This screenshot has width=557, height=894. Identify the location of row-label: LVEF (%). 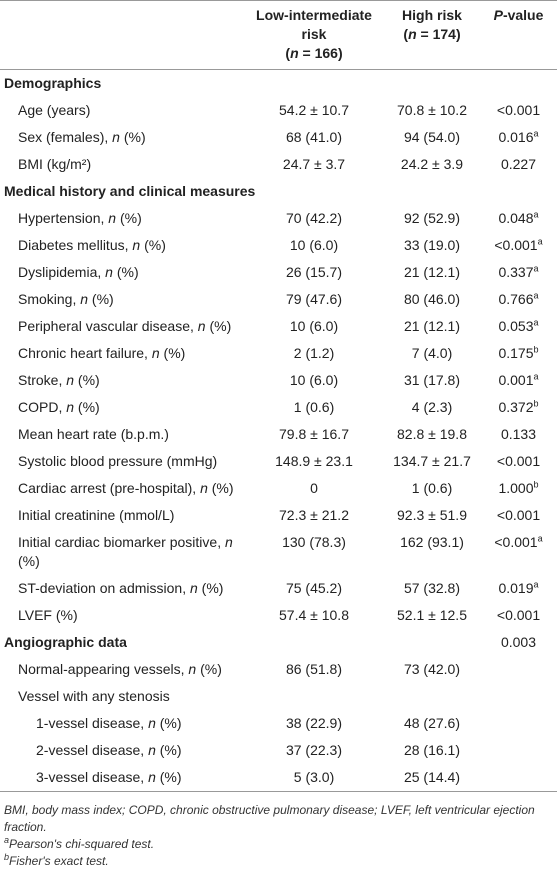
(122, 615).